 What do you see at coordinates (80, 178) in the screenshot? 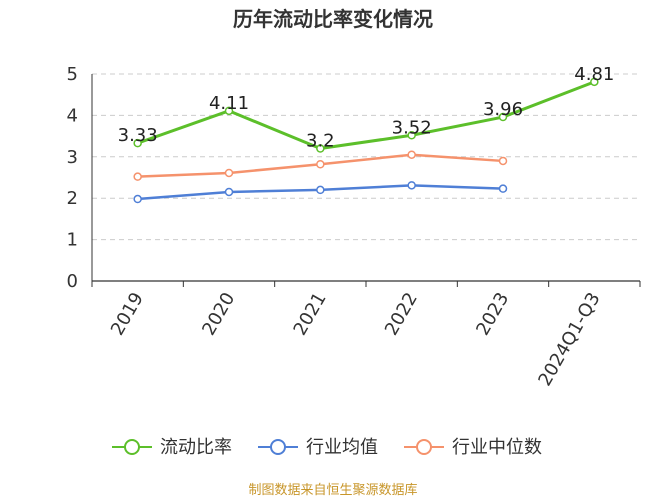
I see `y-axis: 0 1 2 3 4 5` at bounding box center [80, 178].